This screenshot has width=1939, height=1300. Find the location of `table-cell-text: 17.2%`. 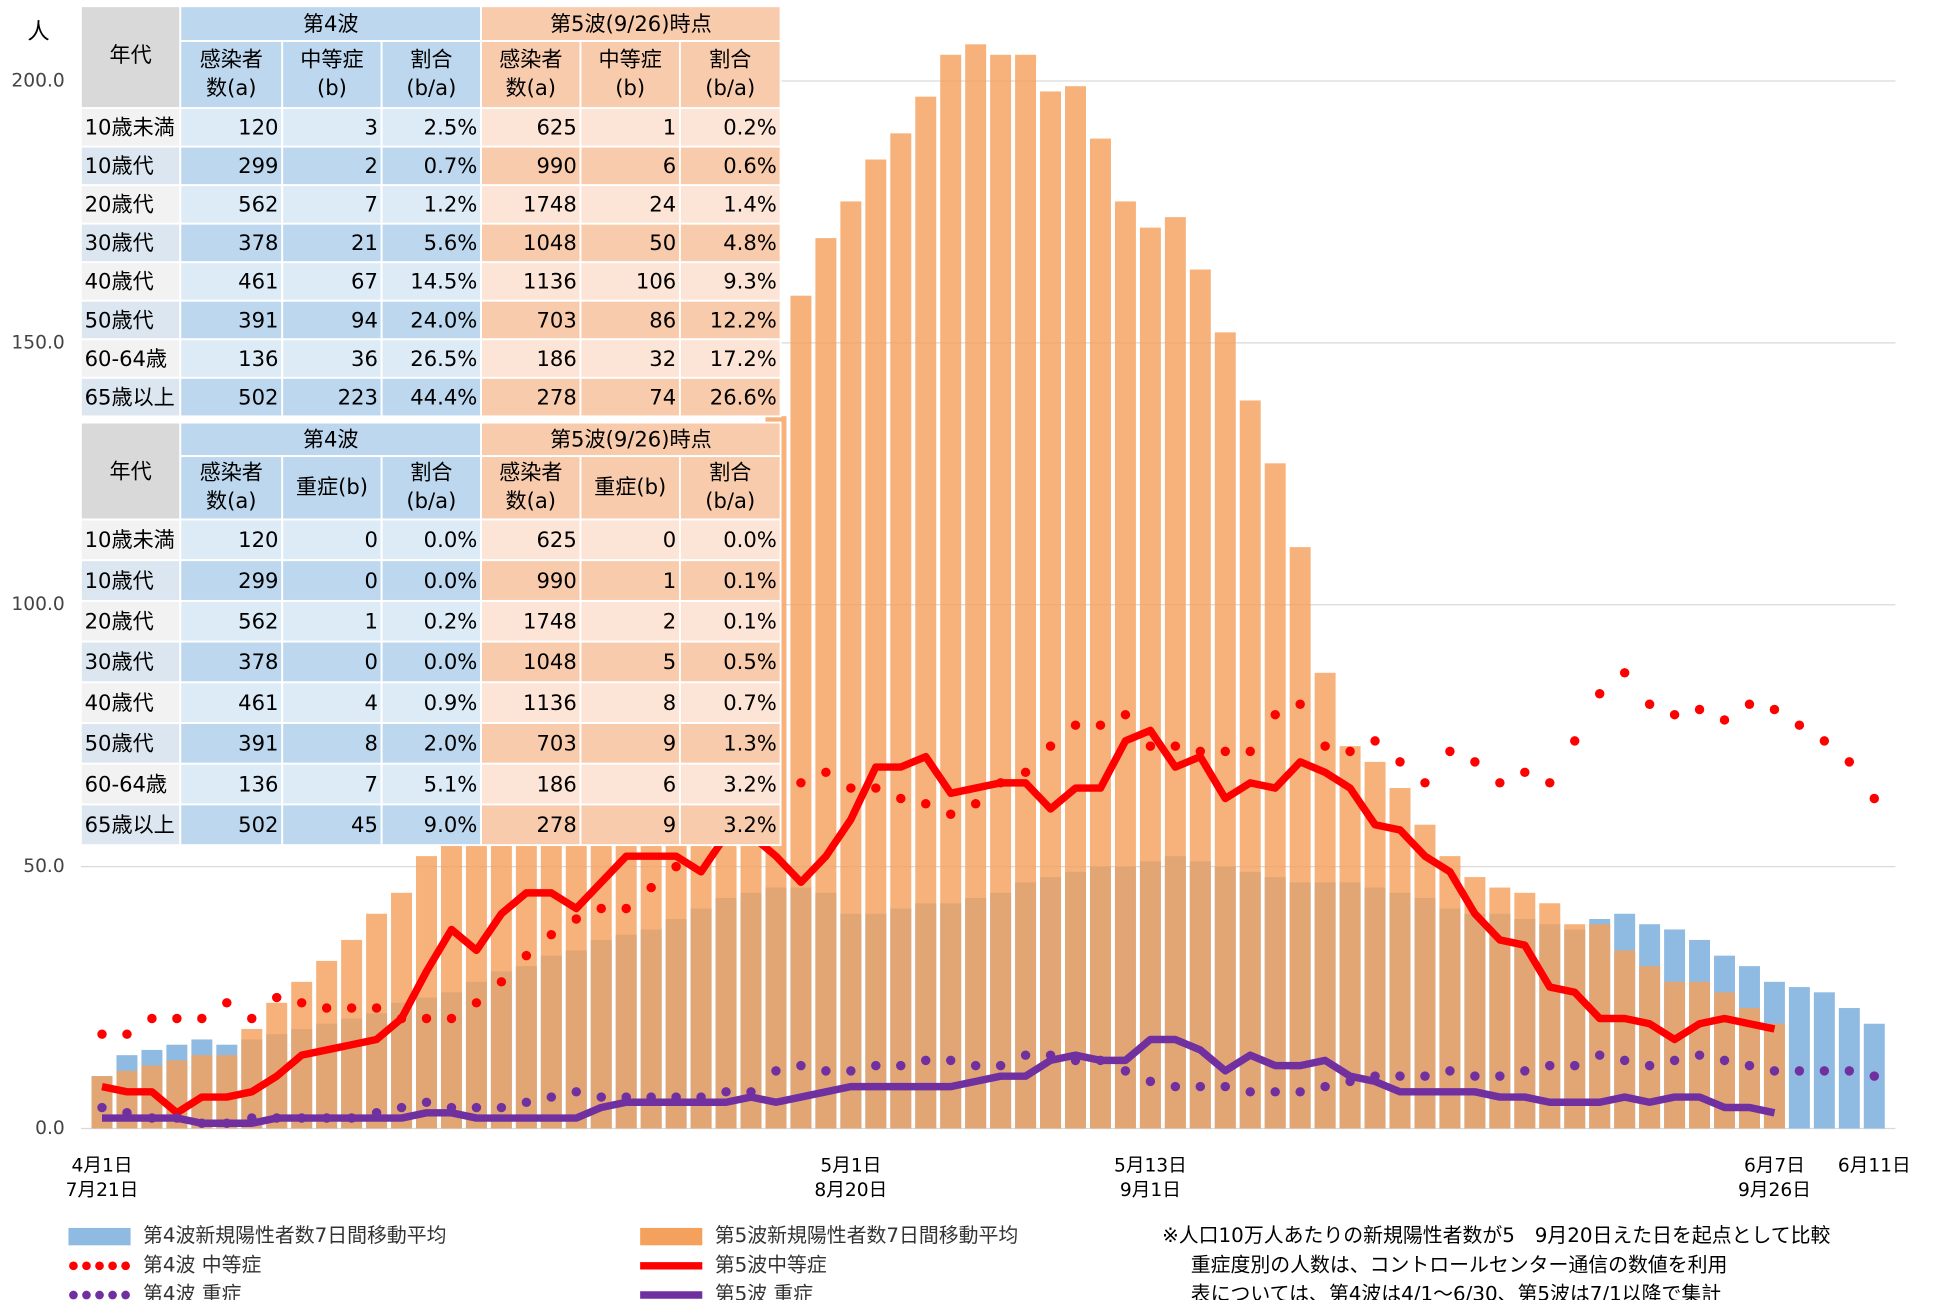

table-cell-text: 17.2% is located at coordinates (743, 358).